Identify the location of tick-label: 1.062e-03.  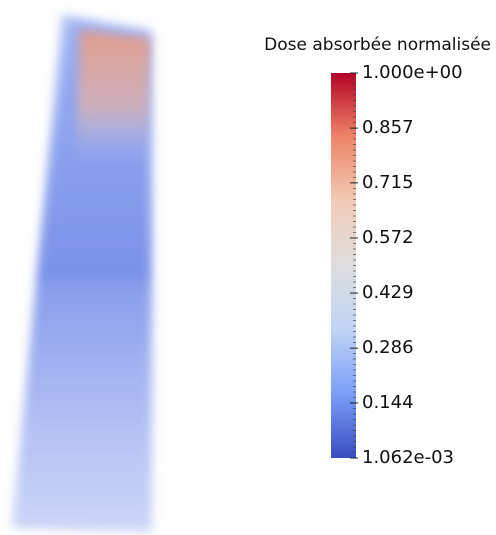
(408, 457).